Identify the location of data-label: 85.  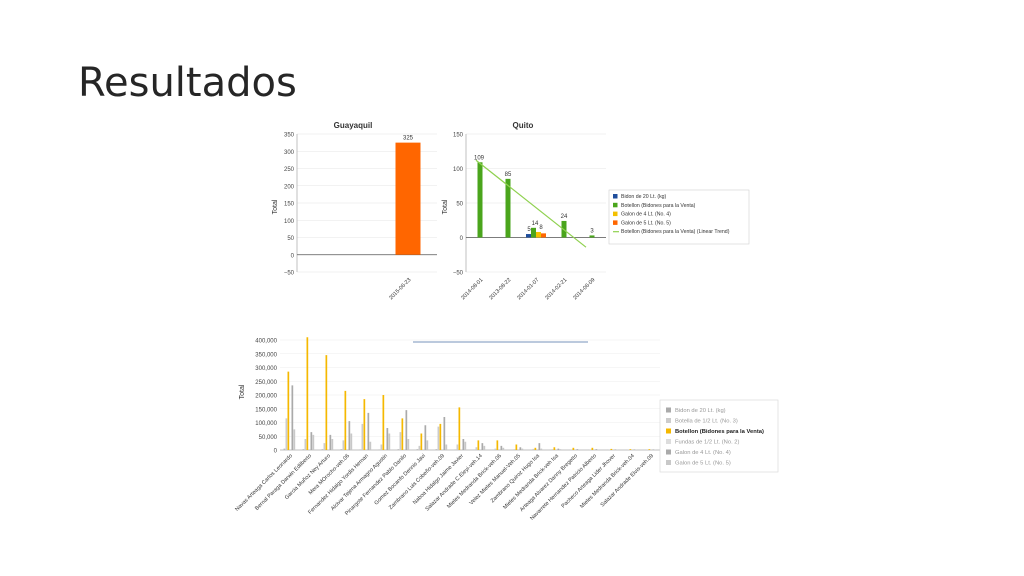
(508, 175).